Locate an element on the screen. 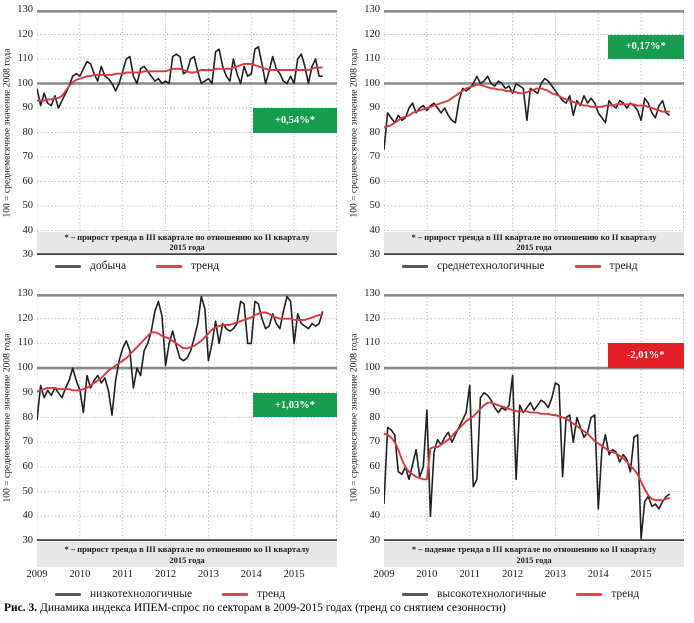 The height and width of the screenshot is (623, 694). legend-item-series: среднетехнологичные is located at coordinates (473, 266).